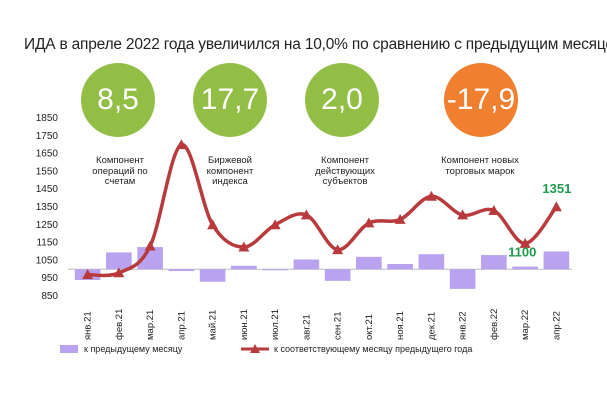 The image size is (607, 400). What do you see at coordinates (275, 324) in the screenshot?
I see `x-tick-label: июл.21` at bounding box center [275, 324].